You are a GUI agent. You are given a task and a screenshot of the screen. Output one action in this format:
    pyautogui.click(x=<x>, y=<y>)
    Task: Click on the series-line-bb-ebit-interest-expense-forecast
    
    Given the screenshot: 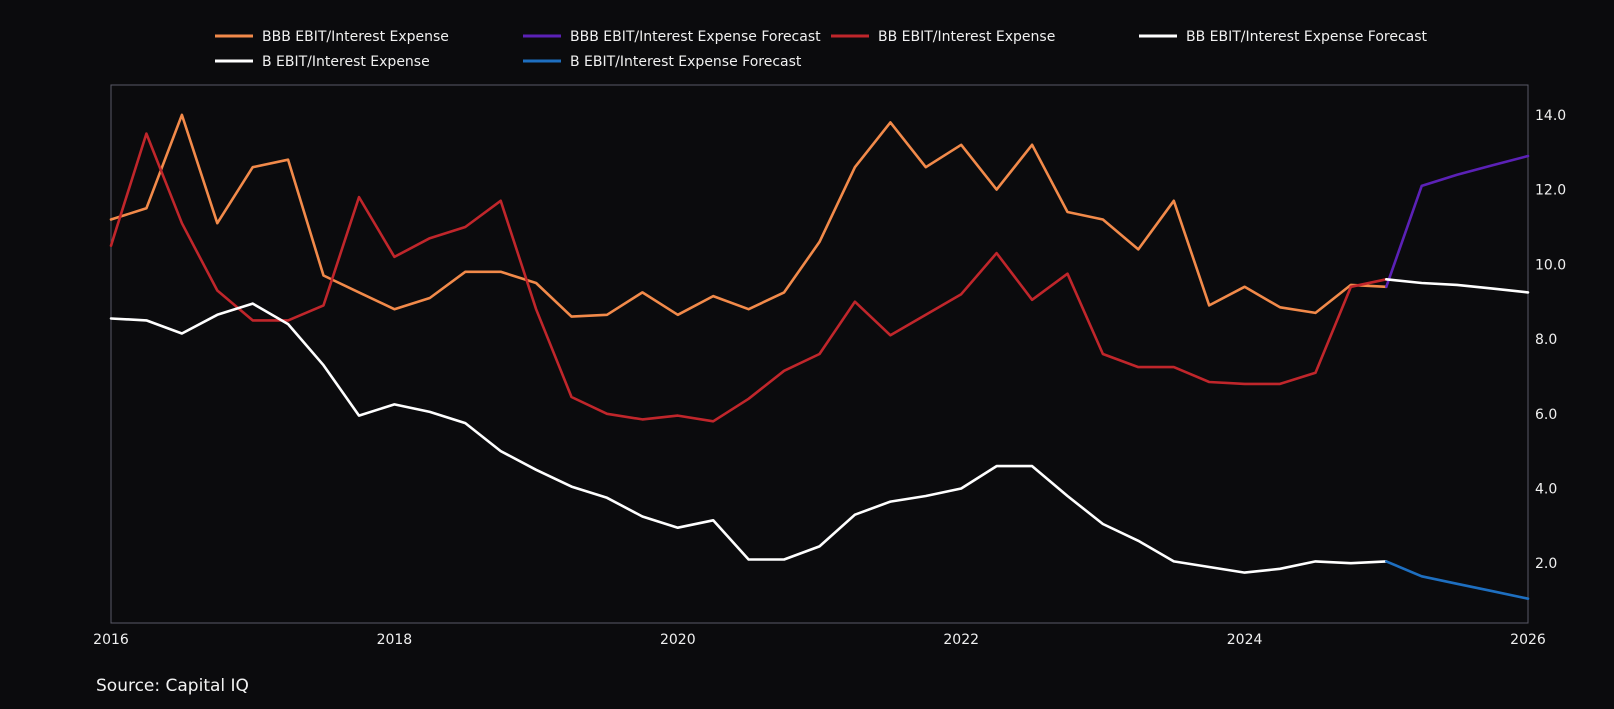 What is the action you would take?
    pyautogui.click(x=1457, y=286)
    